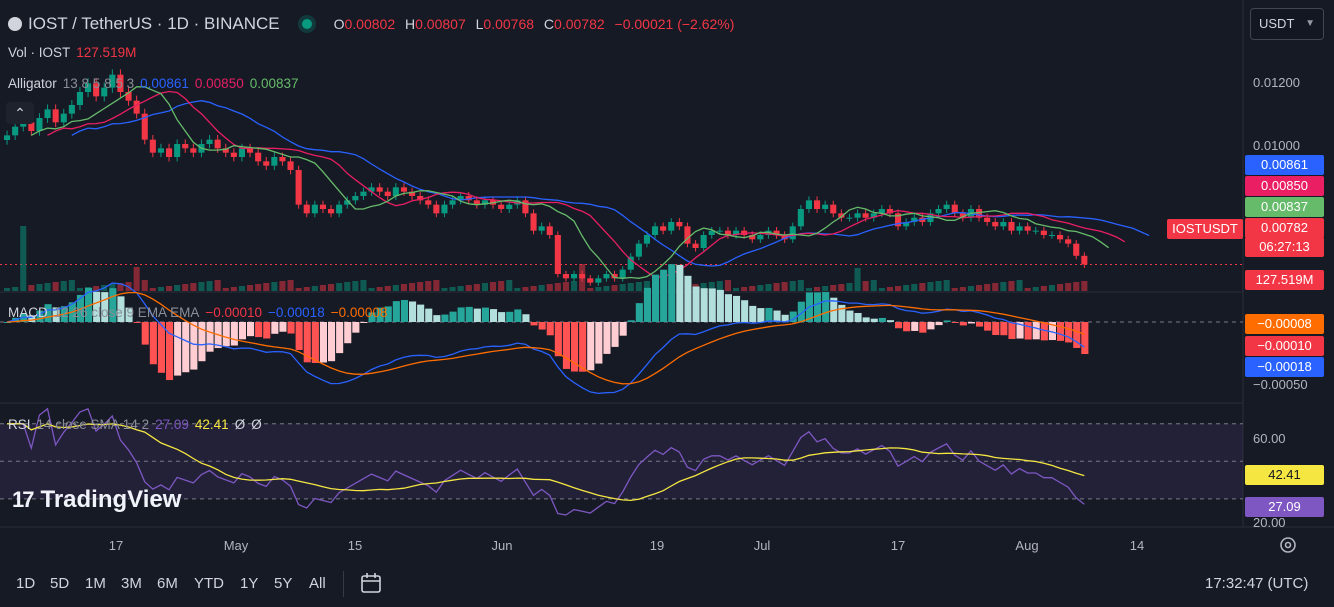  Describe the element at coordinates (95, 583) in the screenshot. I see `timeframe-1m-button: 1M` at that location.